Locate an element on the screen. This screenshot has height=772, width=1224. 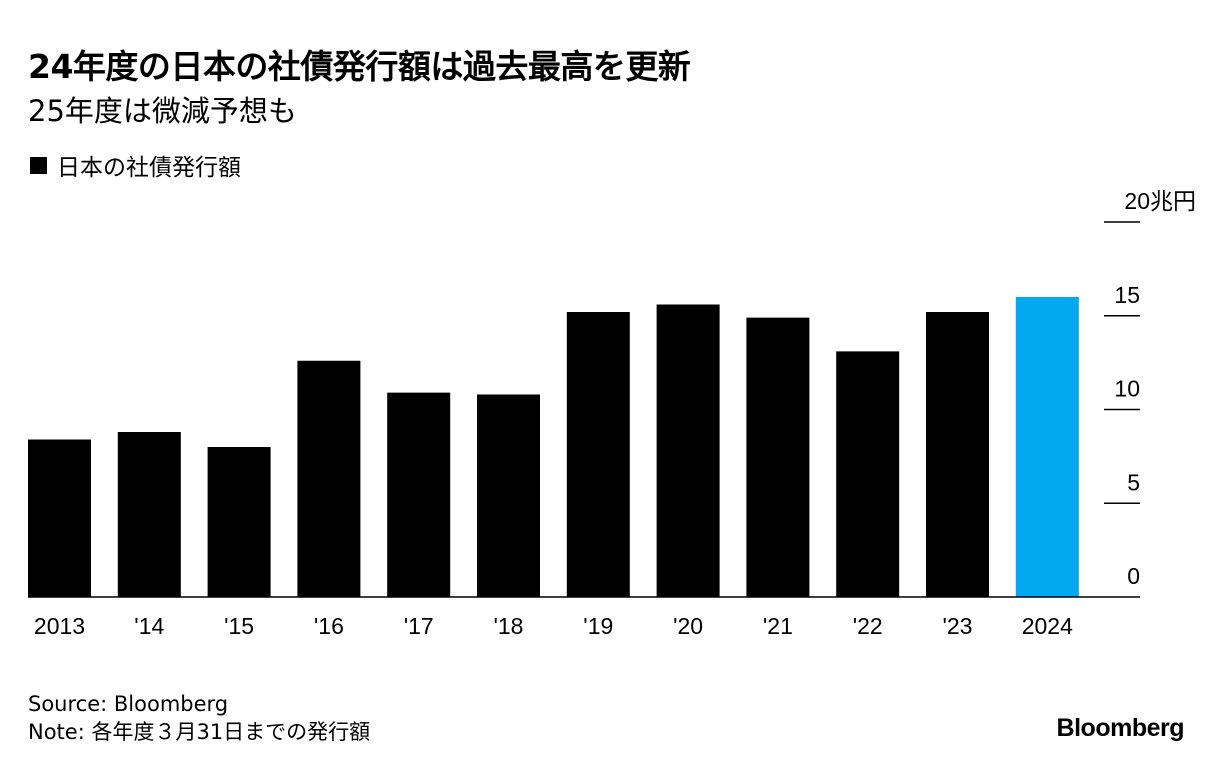
y-tick-label-2: 10 is located at coordinates (1127, 389).